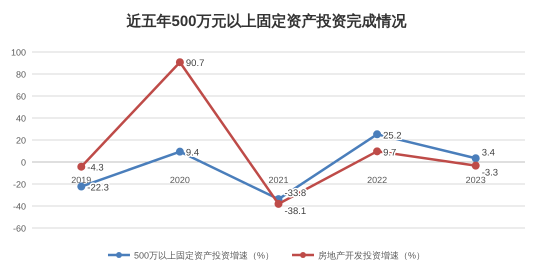 The height and width of the screenshot is (274, 533). What do you see at coordinates (266, 21) in the screenshot?
I see `chart-title: 近五年500万元以上固定资产投资完成情况` at bounding box center [266, 21].